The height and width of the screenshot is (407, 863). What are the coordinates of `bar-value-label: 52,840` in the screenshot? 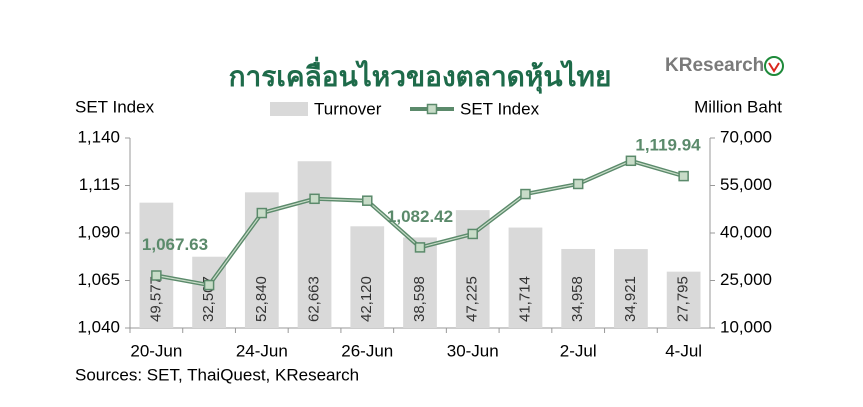 It's located at (261, 299).